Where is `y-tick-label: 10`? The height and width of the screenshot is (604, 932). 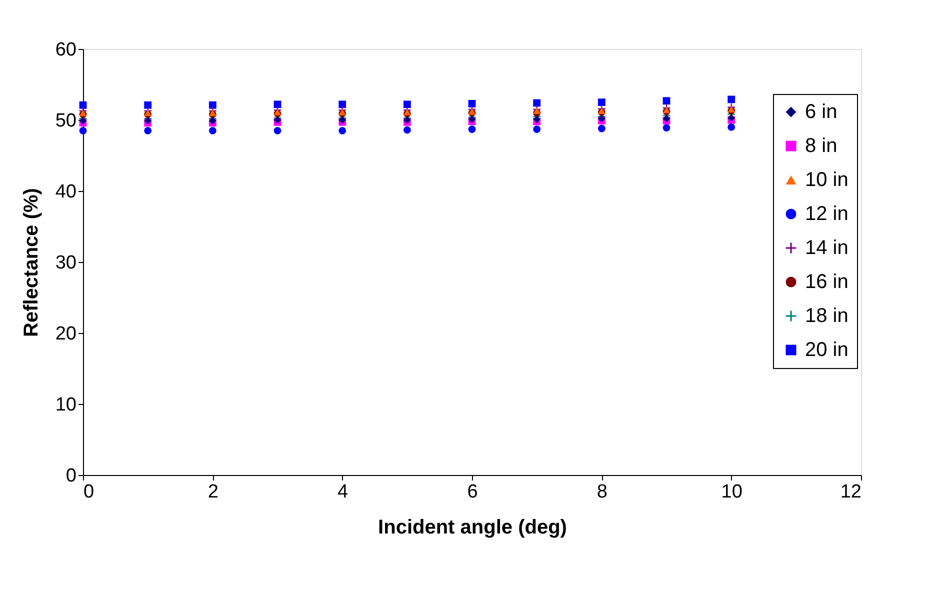 y-tick-label: 10 is located at coordinates (65, 405).